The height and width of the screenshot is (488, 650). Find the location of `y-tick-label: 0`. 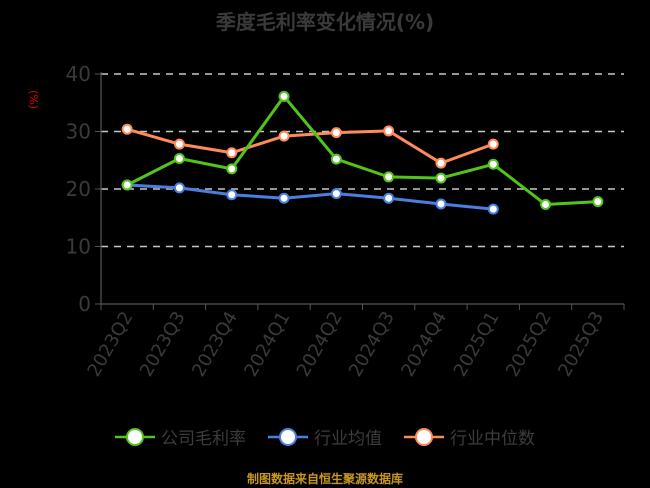

y-tick-label: 0 is located at coordinates (84, 304).